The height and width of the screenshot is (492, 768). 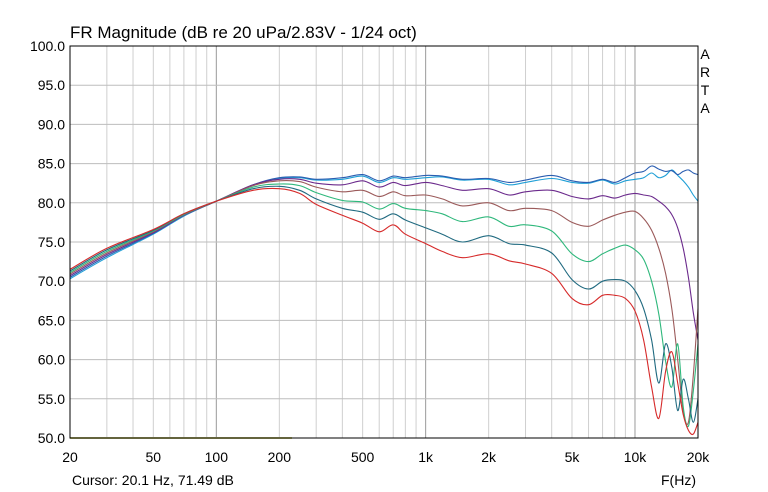 I want to click on x-tick-label: 10k, so click(x=636, y=457).